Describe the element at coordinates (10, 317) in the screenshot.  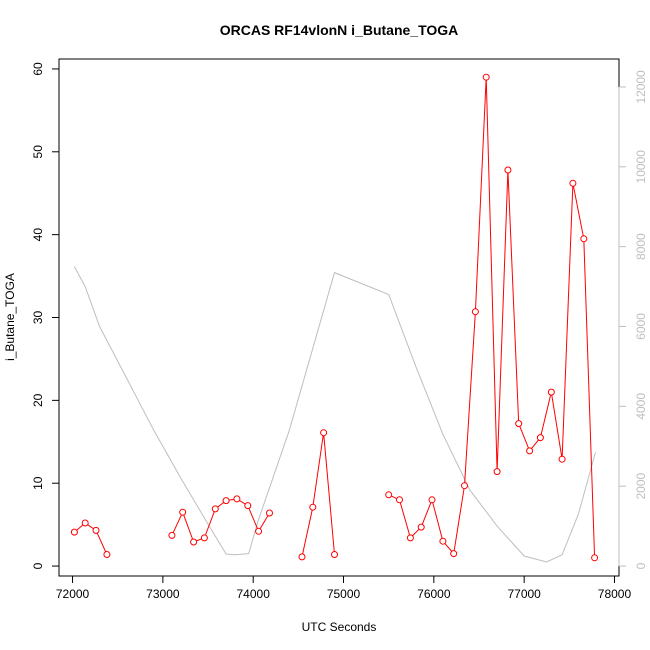
I see `y-axis-label: i_Butane_TOGA` at that location.